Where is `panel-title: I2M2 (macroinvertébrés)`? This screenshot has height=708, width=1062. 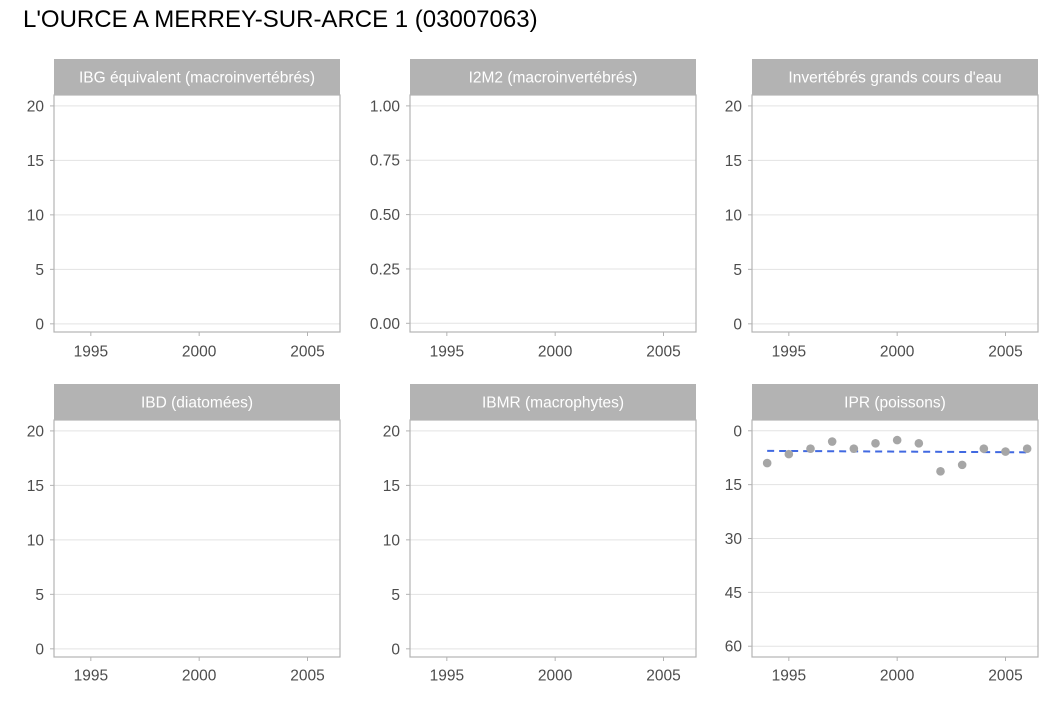 panel-title: I2M2 (macroinvertébrés) is located at coordinates (553, 78).